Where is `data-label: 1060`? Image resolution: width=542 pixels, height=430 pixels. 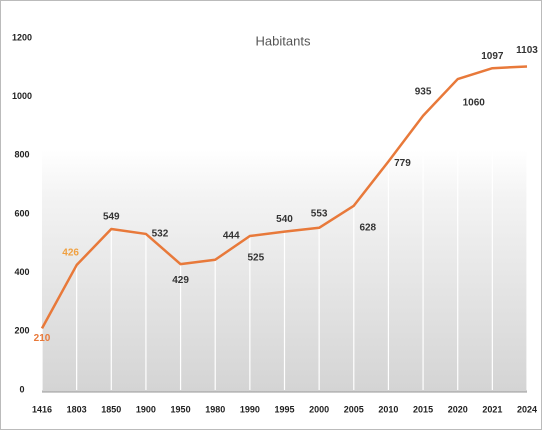 data-label: 1060 is located at coordinates (474, 103).